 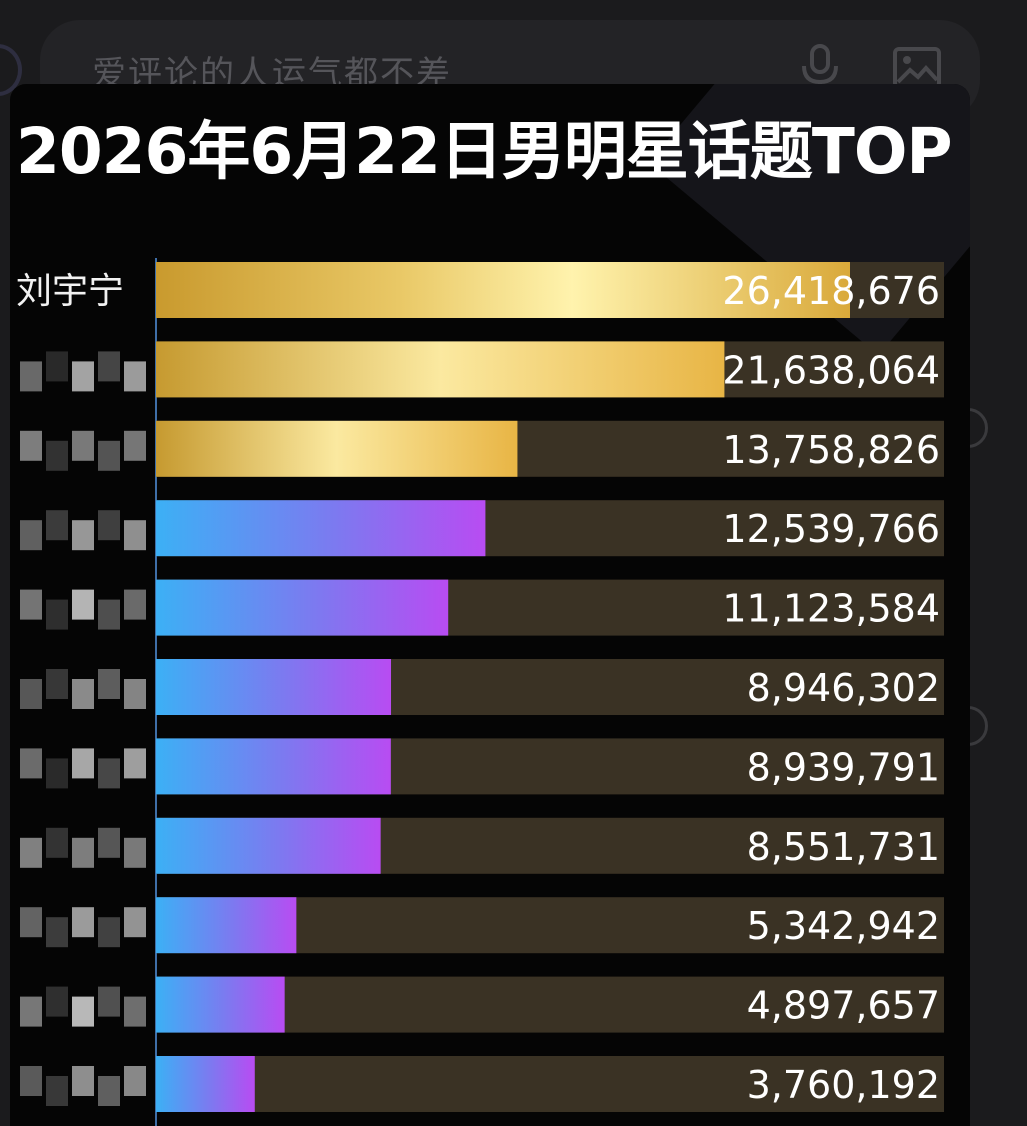 What do you see at coordinates (843, 926) in the screenshot?
I see `value-label: 5,342,942` at bounding box center [843, 926].